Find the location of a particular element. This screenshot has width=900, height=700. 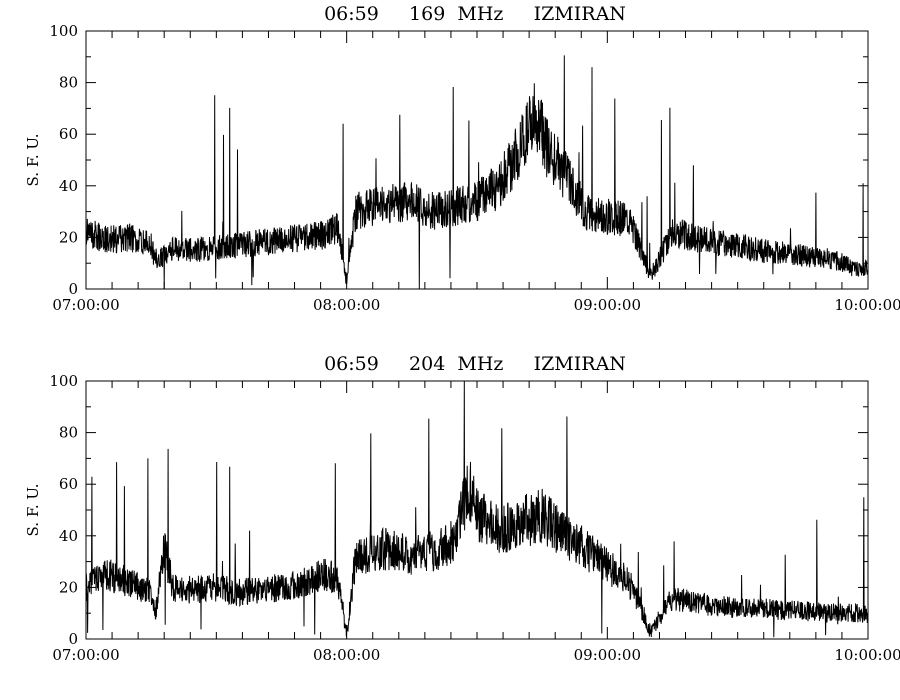

chart-title: 06:59 204 MHz IZMIRAN is located at coordinates (475, 364).